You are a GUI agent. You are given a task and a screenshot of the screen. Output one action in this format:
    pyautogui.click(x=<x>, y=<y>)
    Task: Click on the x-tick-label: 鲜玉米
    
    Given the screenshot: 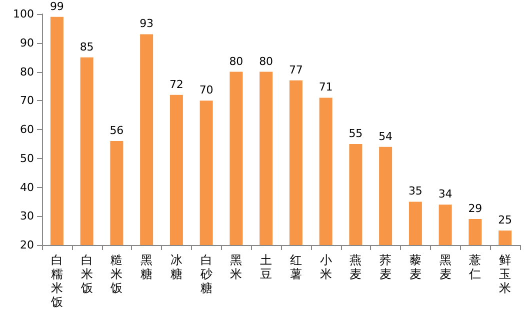 What is the action you would take?
    pyautogui.click(x=505, y=274)
    